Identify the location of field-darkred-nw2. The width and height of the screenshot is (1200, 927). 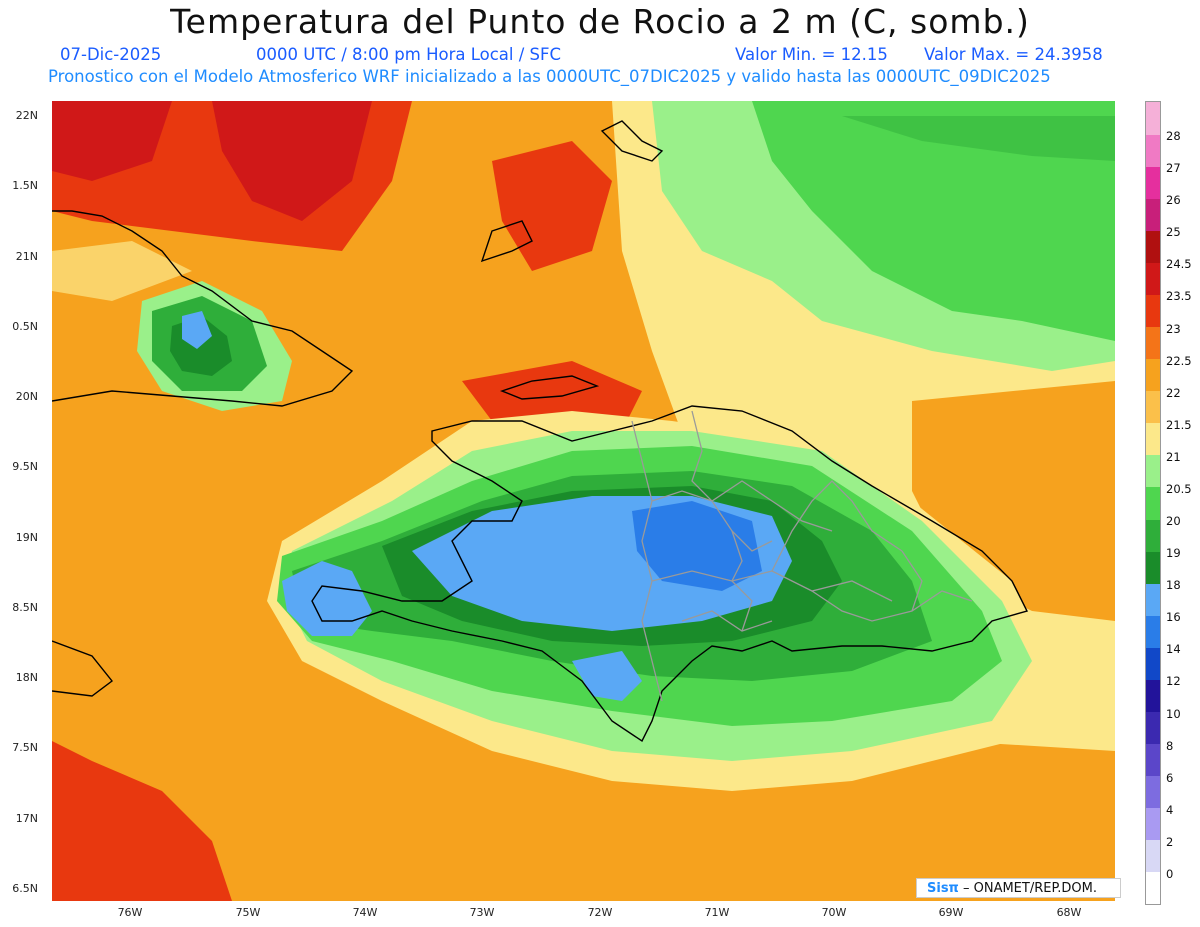
(112, 141).